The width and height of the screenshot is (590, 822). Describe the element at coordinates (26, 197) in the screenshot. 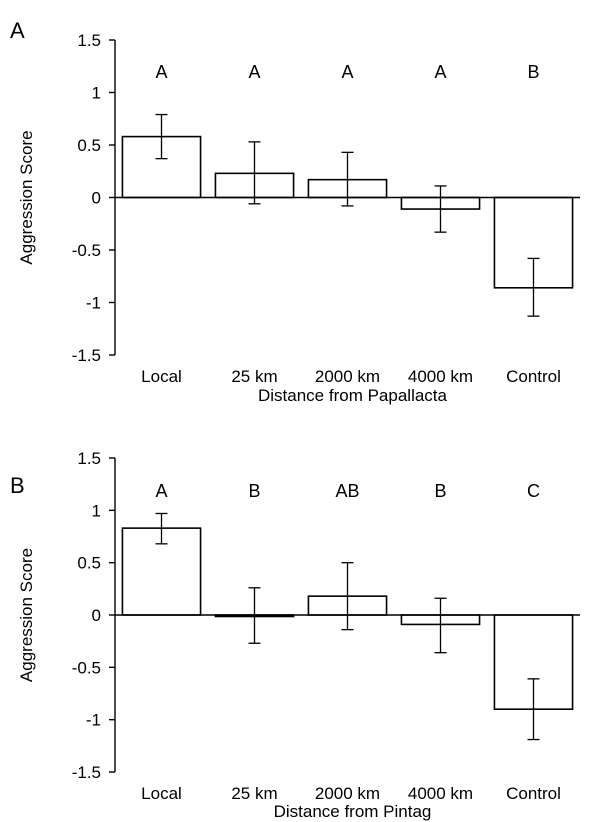

I see `panel-a-y-axis-title: Aggression Score` at that location.